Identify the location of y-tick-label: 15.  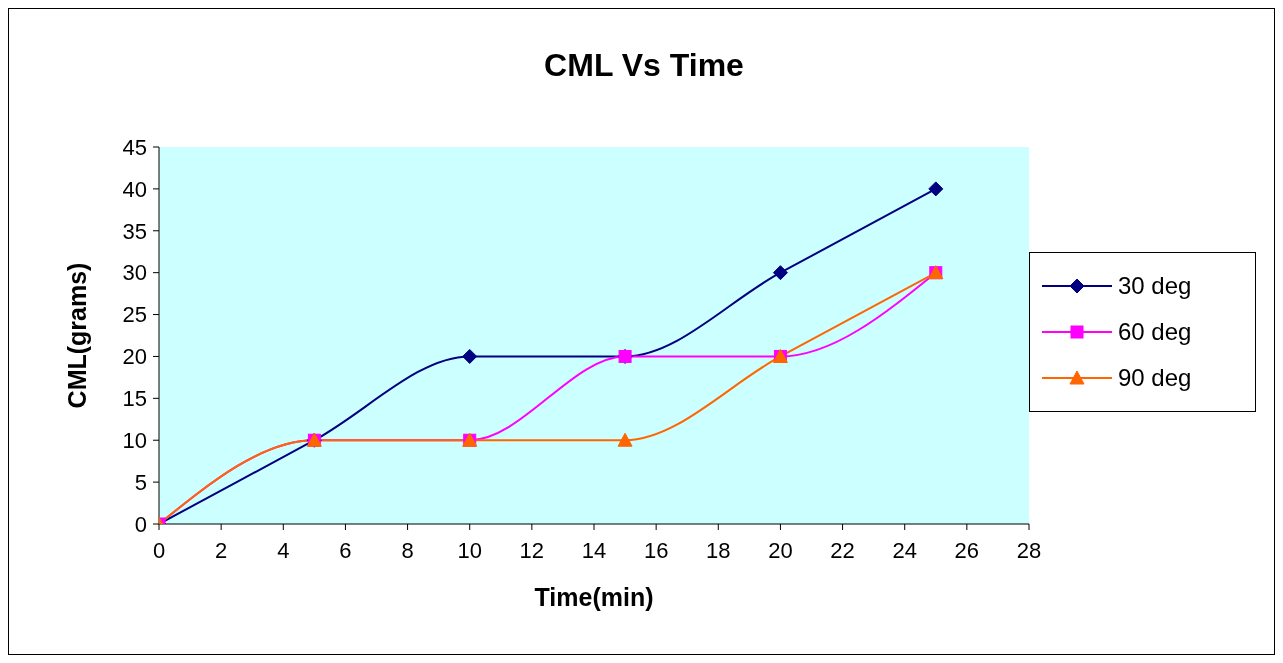
(134, 399).